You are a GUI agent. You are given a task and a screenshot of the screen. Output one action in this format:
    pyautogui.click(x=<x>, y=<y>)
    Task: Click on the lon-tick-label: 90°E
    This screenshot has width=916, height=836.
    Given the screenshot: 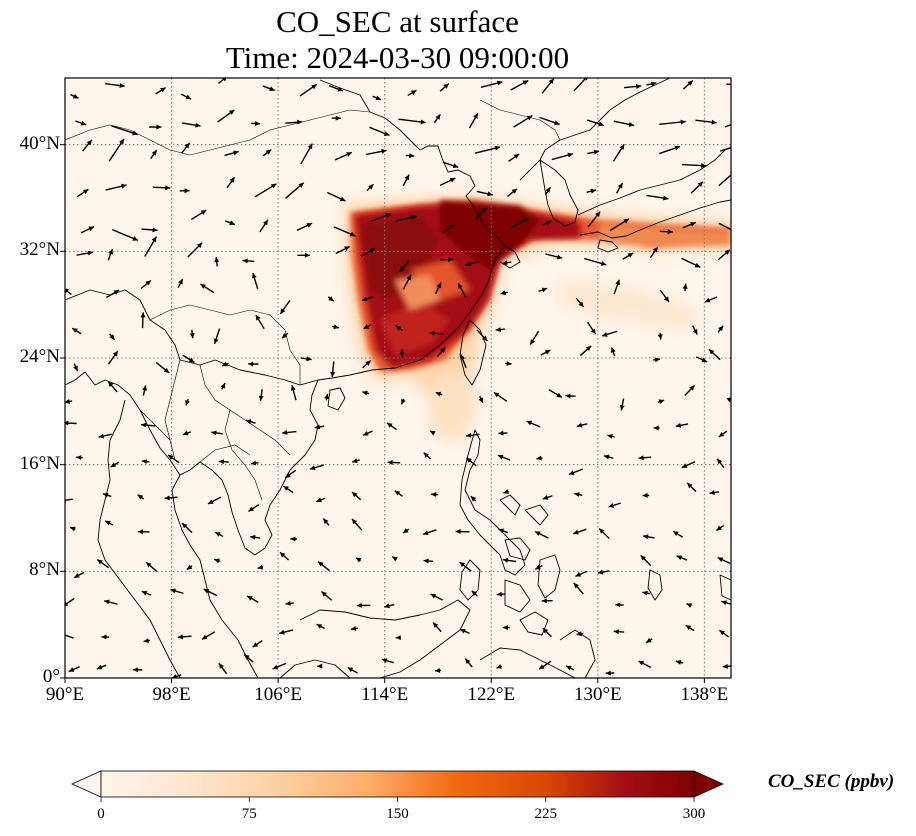 What is the action you would take?
    pyautogui.click(x=65, y=694)
    